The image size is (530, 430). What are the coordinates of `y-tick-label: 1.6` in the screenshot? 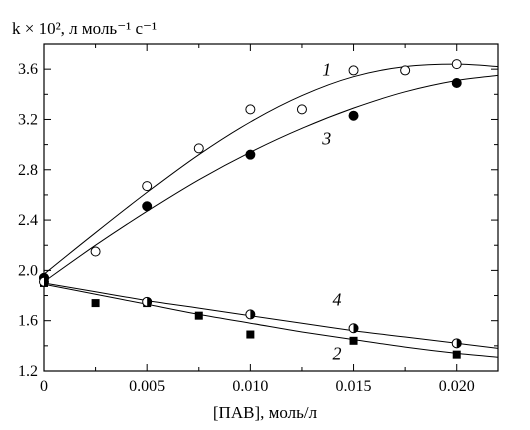 It's located at (28, 321).